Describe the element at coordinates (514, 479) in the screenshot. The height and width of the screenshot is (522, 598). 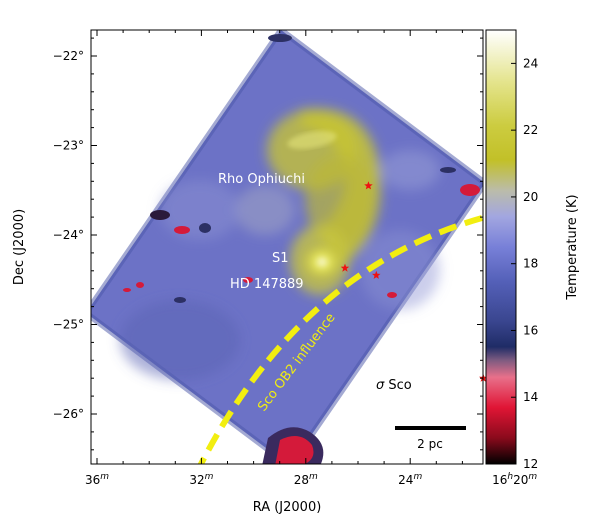
I see `x-tick-label-4: 16h20m` at that location.